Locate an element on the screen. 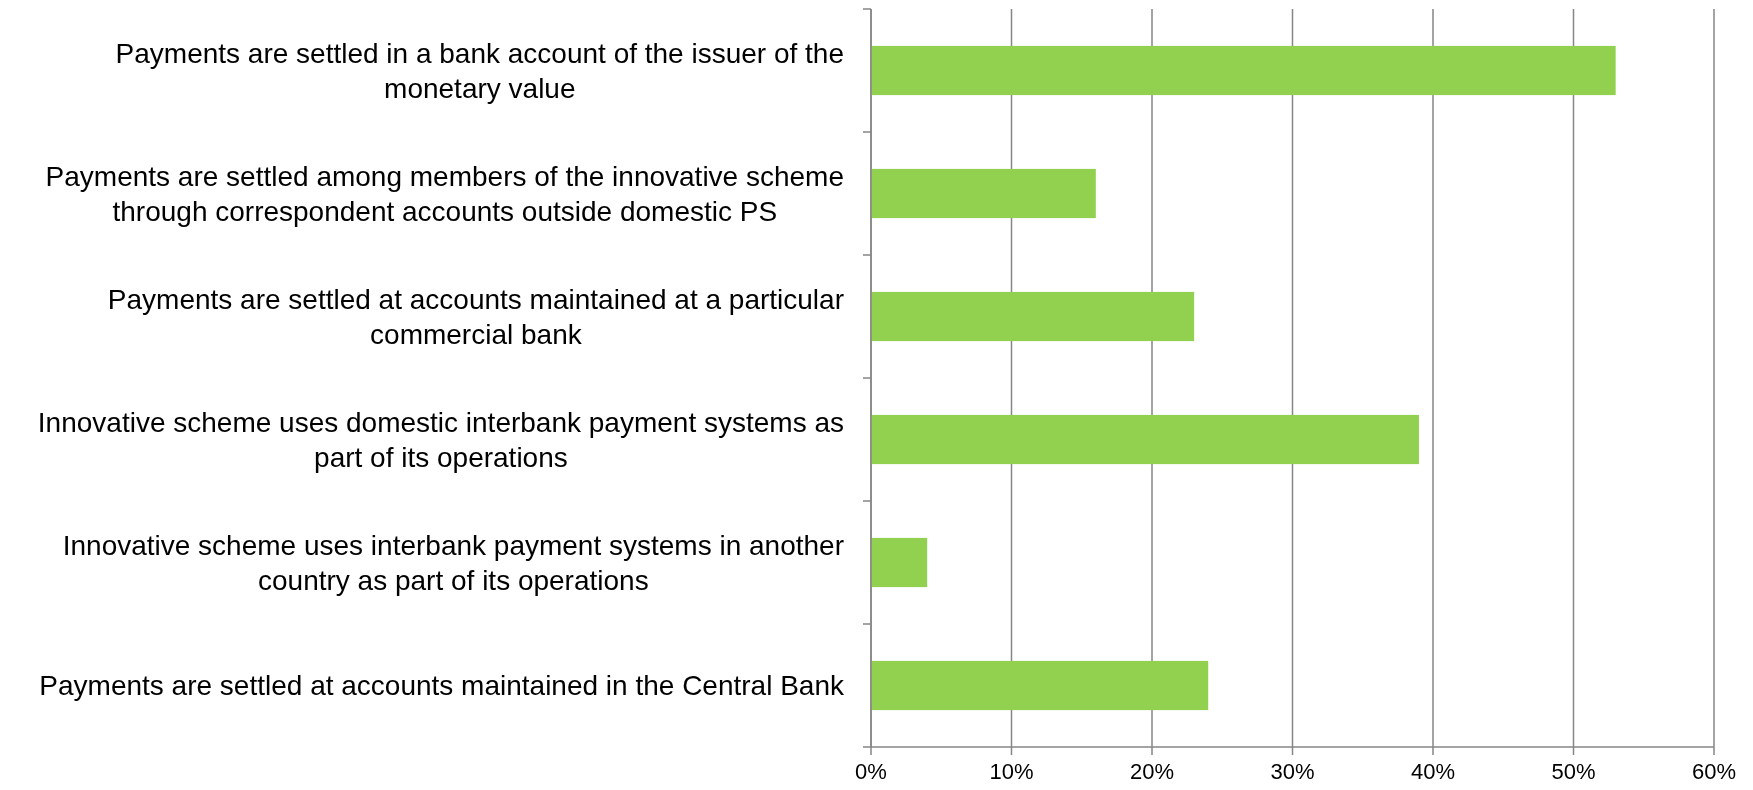  y-tick-label: Payments are settled at accounts maintained at a particular commercial bank is located at coordinates (476, 316).